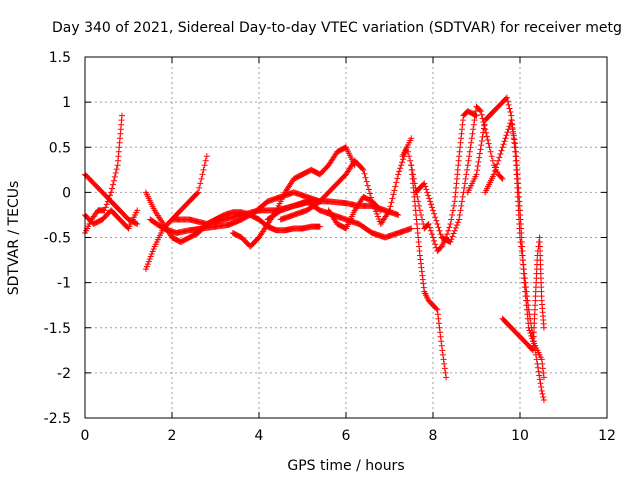 This screenshot has width=640, height=480. I want to click on x-tick-label: 8, so click(433, 436).